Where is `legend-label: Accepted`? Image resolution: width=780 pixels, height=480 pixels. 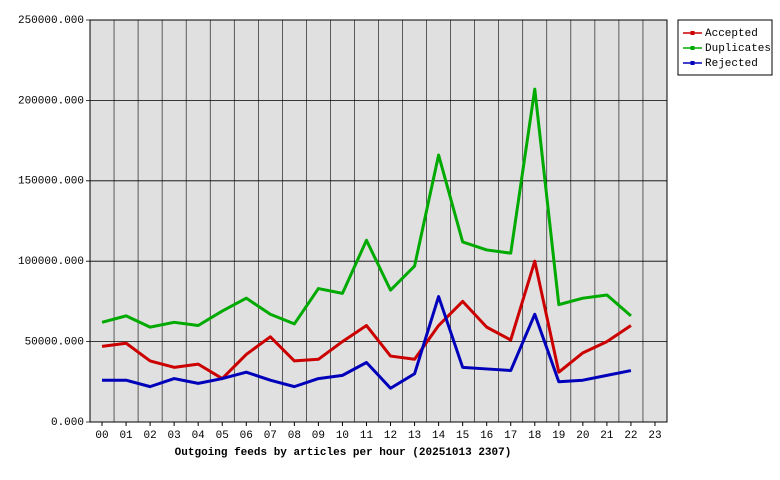
legend-label: Accepted is located at coordinates (731, 34).